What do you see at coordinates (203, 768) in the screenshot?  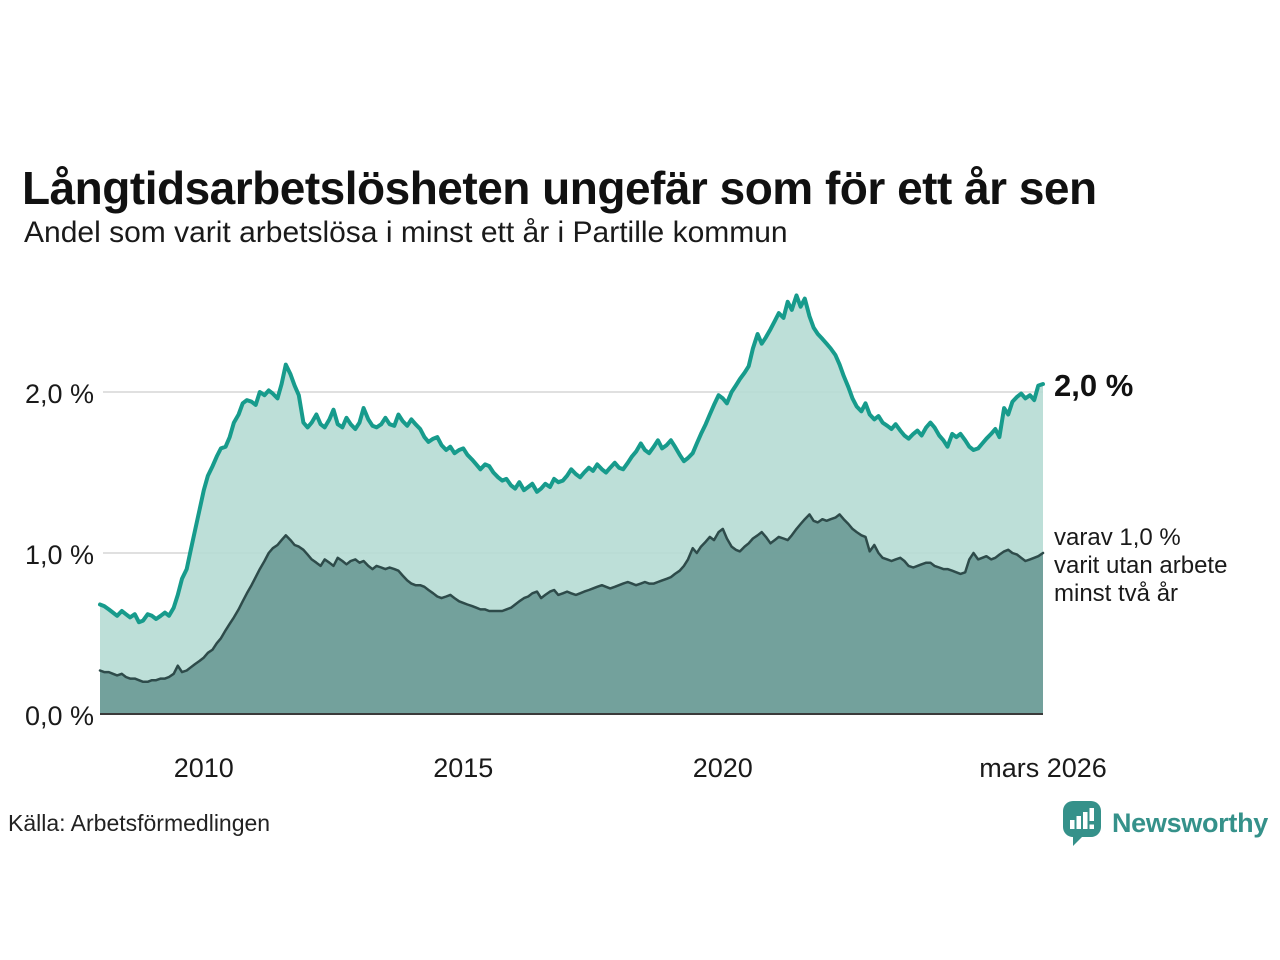 I see `x-tick-label: 2010` at bounding box center [203, 768].